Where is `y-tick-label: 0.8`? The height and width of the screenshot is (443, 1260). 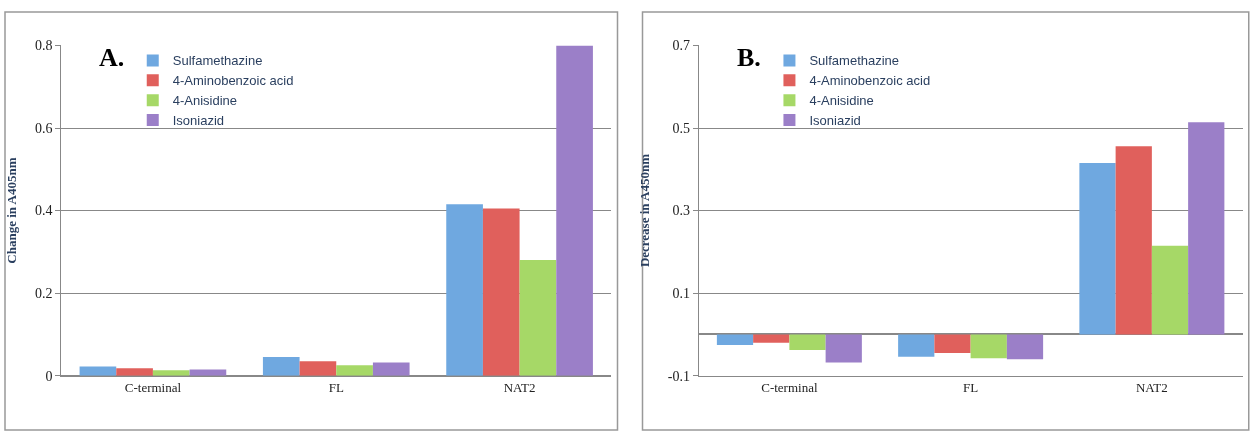 y-tick-label: 0.8 is located at coordinates (43, 46).